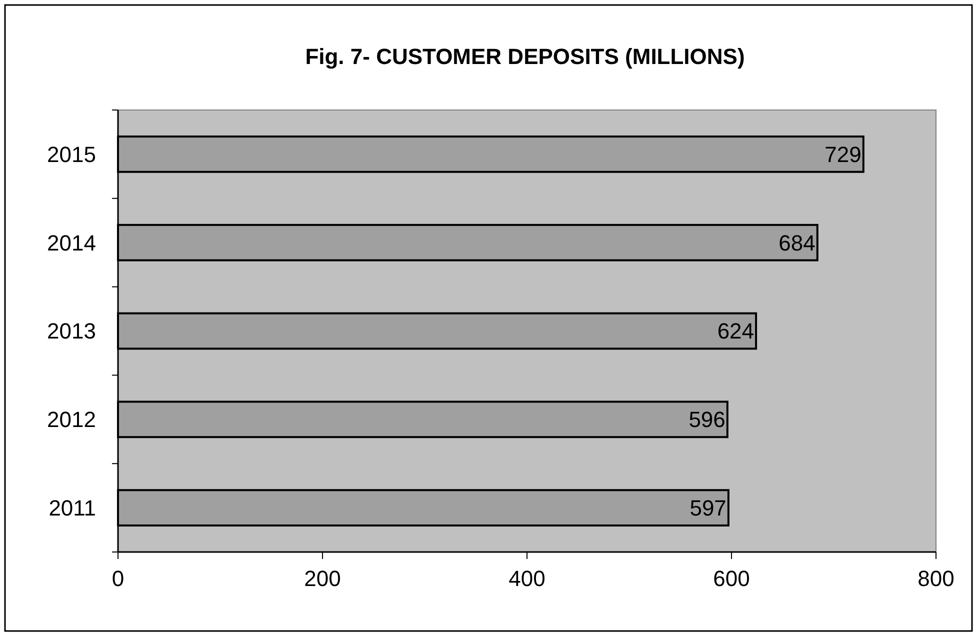 The image size is (977, 636). Describe the element at coordinates (708, 508) in the screenshot. I see `data-label: 597` at that location.